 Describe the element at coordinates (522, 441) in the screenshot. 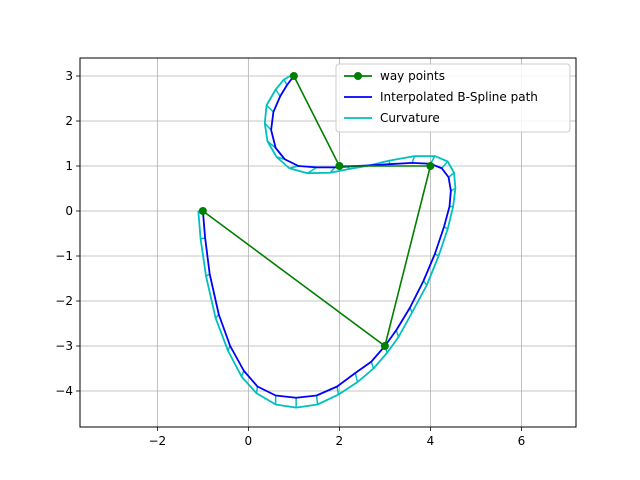

I see `x-tick-label-4: 6` at that location.